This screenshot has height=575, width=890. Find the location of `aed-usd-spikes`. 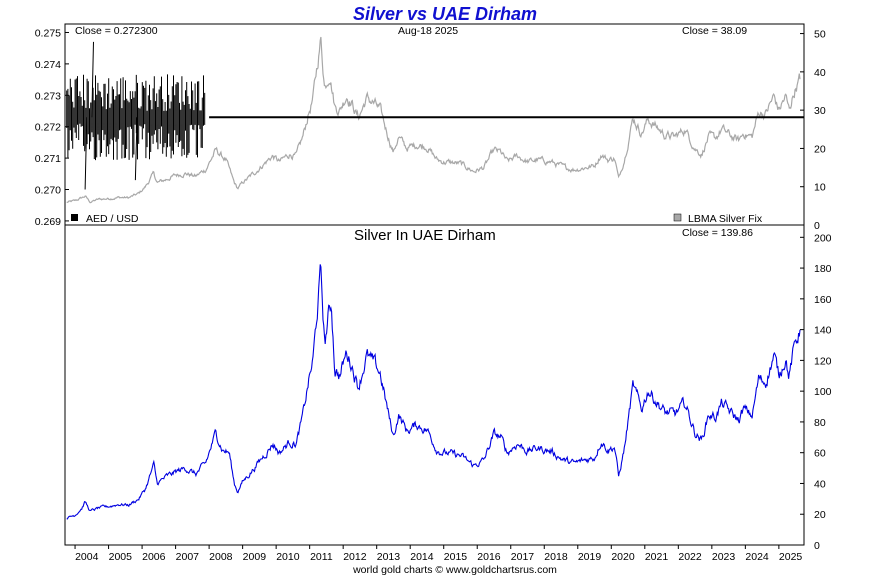

aed-usd-spikes is located at coordinates (111, 115).